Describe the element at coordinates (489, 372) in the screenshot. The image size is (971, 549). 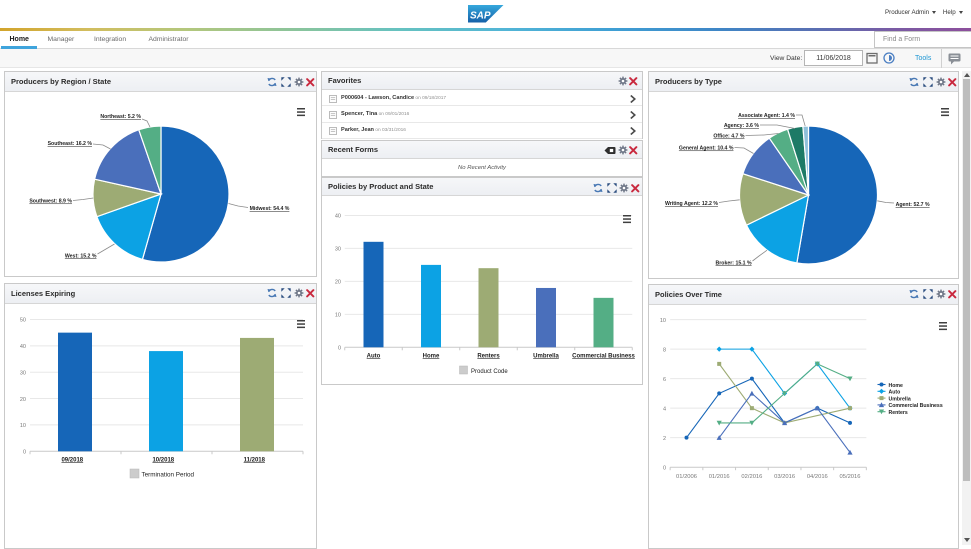
I see `svg-text: Product Code` at that location.